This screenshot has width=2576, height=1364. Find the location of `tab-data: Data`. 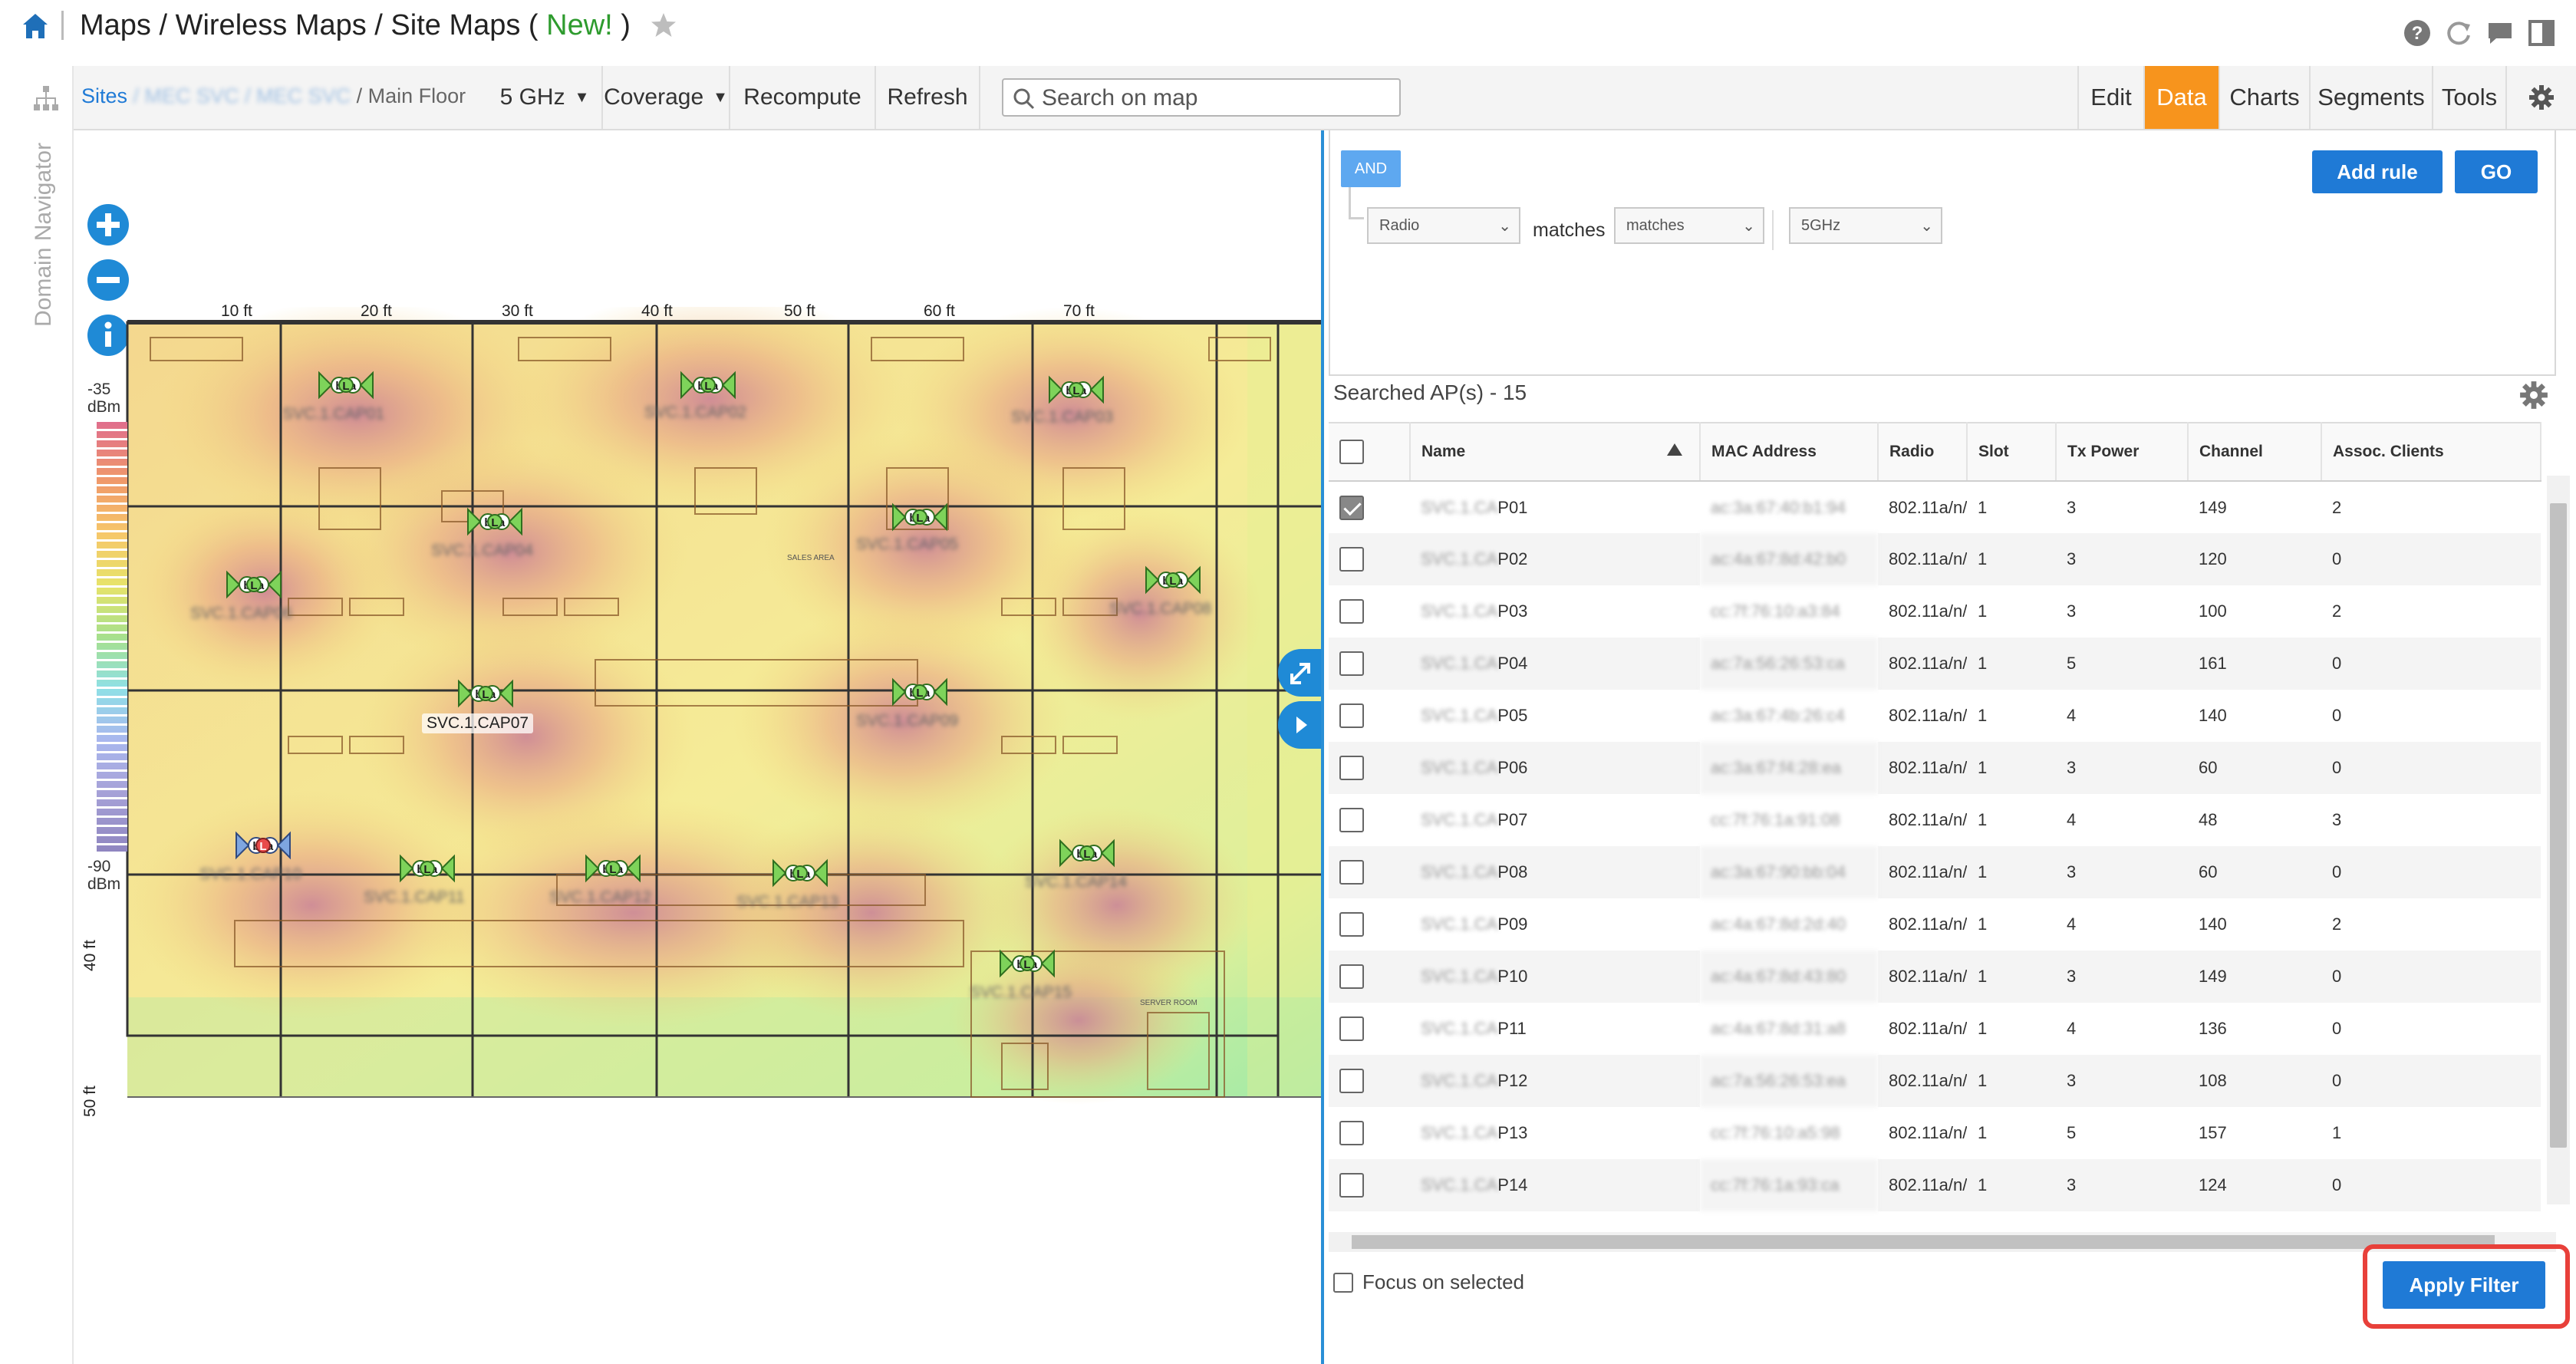

tab-data: Data is located at coordinates (2181, 97).